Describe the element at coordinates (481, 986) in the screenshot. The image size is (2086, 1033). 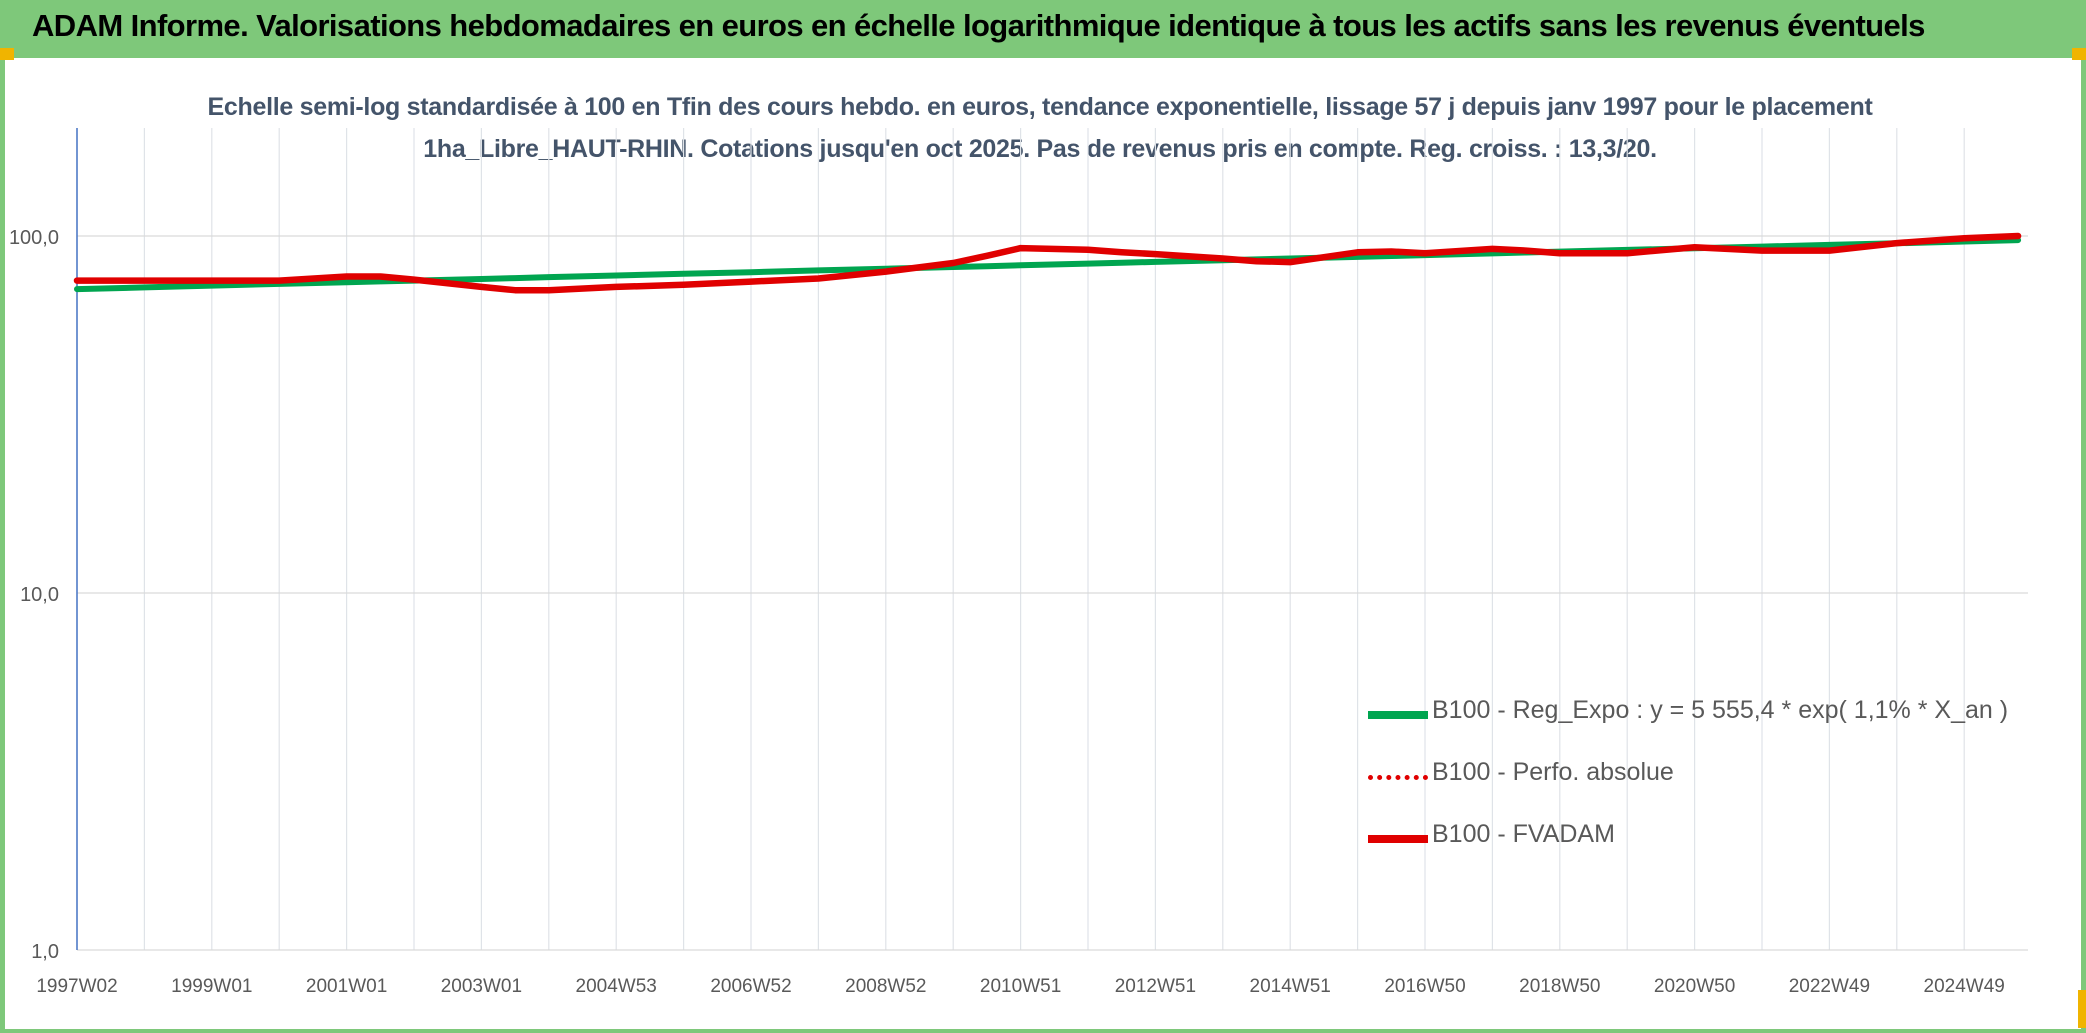
I see `x-tick-label: 2003W01` at that location.